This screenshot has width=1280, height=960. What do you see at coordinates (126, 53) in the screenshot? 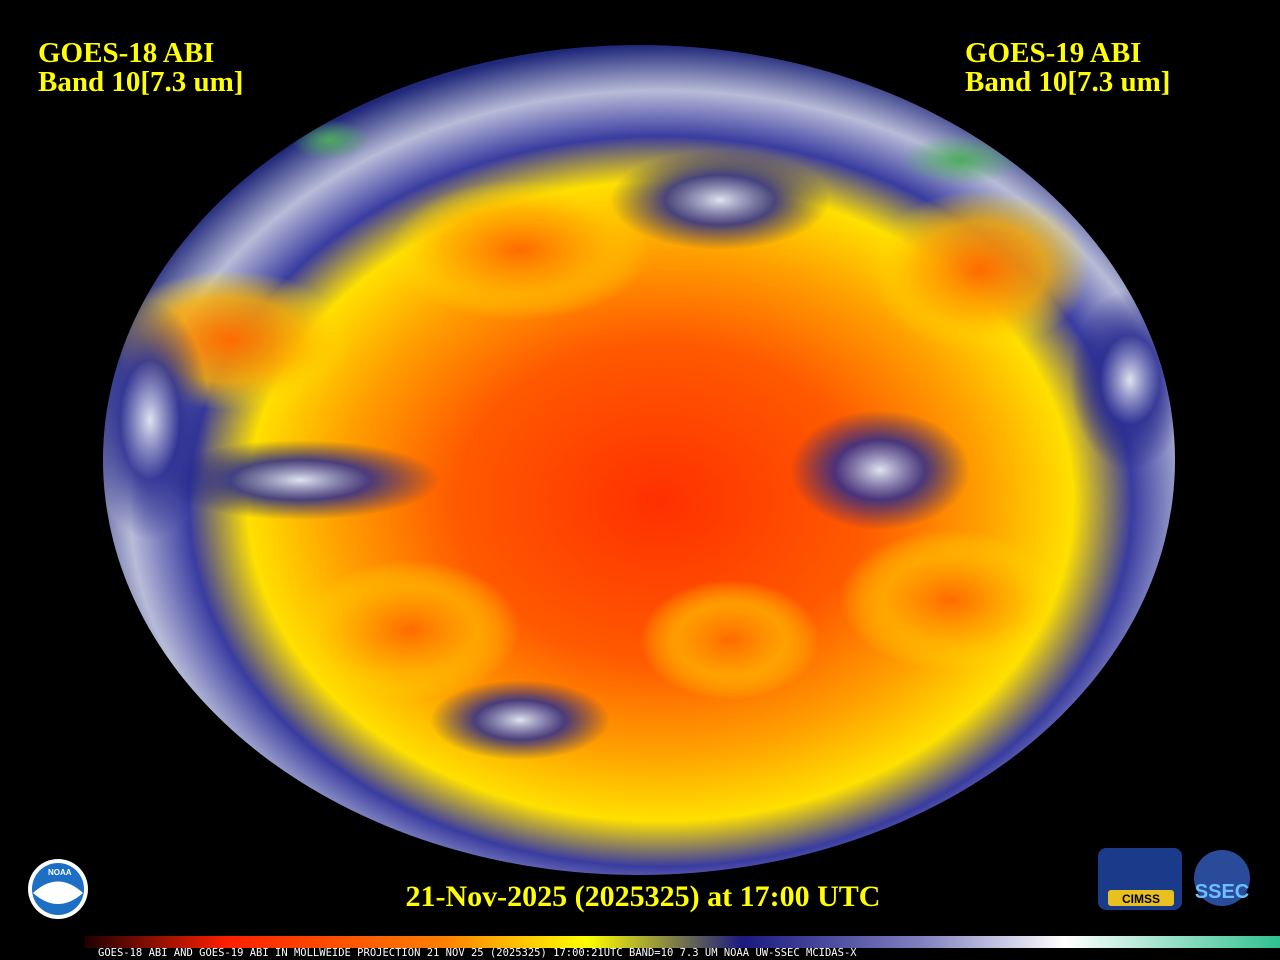
I see `left-satellite: GOES-18 ABI` at bounding box center [126, 53].